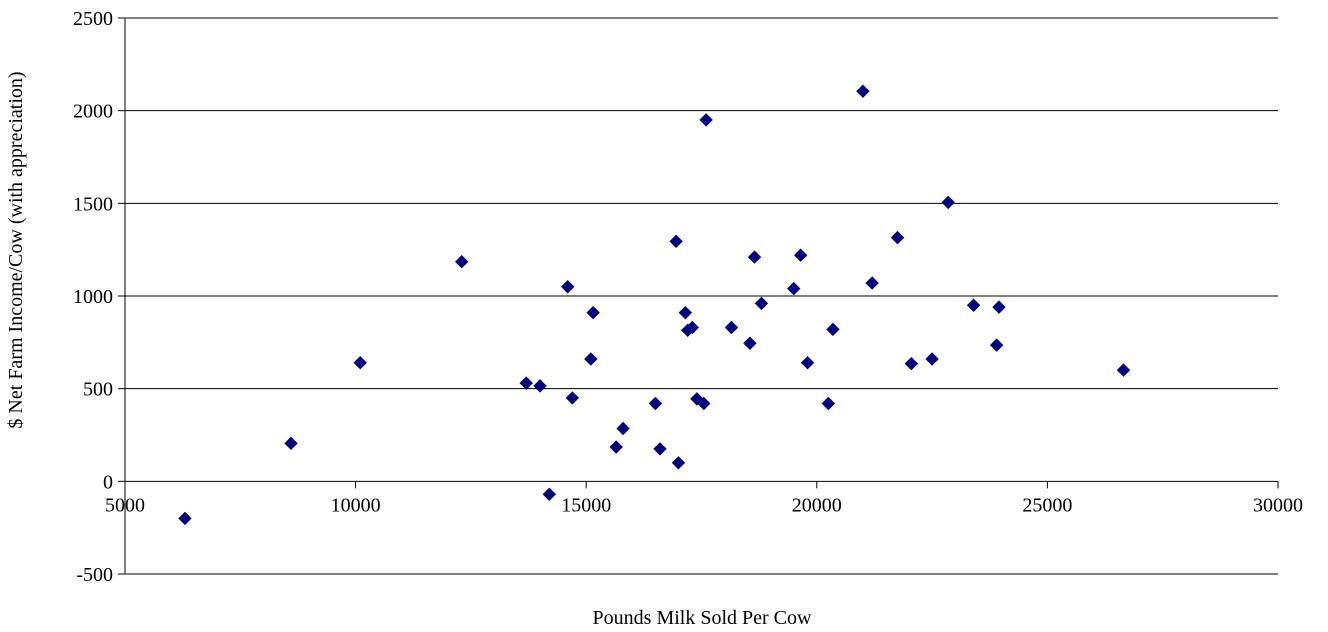  What do you see at coordinates (125, 505) in the screenshot?
I see `x-tick-label: 5000` at bounding box center [125, 505].